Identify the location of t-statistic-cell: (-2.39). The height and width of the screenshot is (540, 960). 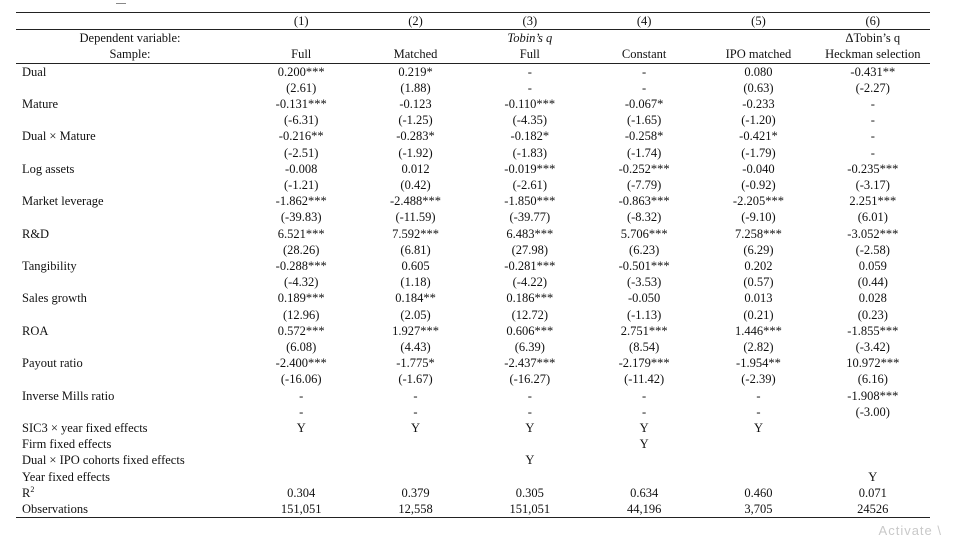
(758, 379).